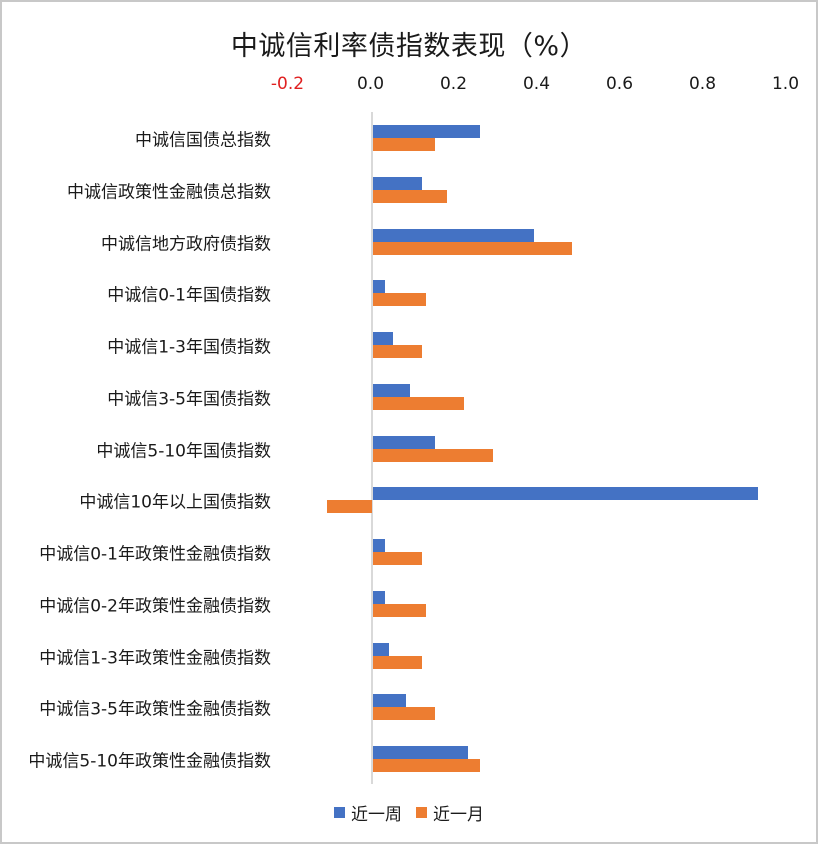 The width and height of the screenshot is (818, 844). I want to click on category-label: 中诚信10年以上国债指数, so click(175, 502).